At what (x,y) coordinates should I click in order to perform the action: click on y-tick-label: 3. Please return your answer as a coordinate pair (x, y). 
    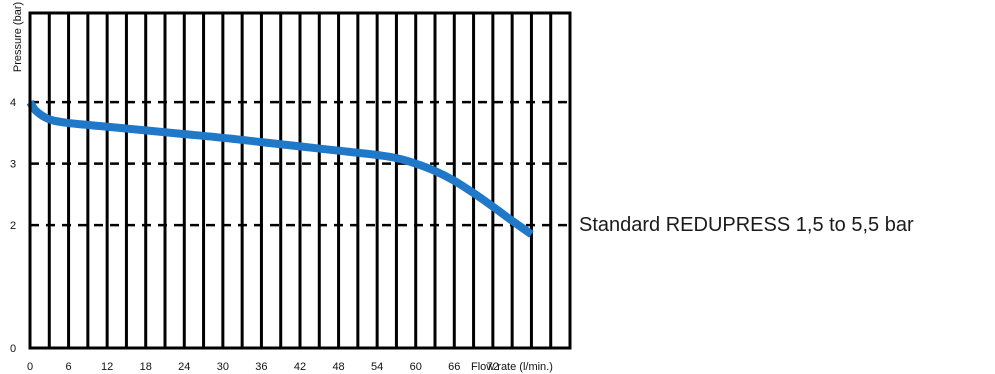
    Looking at the image, I should click on (13, 165).